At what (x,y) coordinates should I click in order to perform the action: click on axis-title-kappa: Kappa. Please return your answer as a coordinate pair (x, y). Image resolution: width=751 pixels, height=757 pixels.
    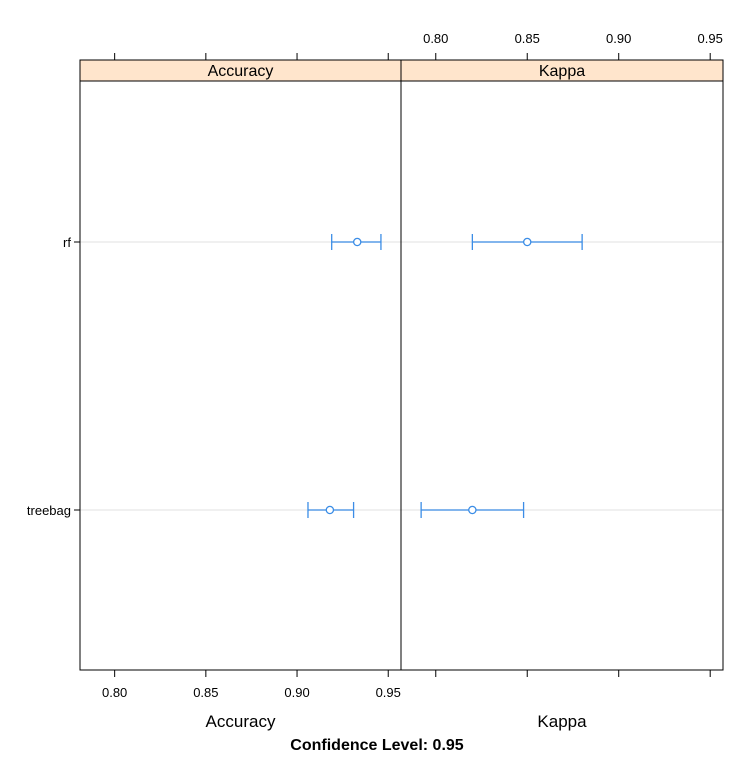
    Looking at the image, I should click on (562, 721).